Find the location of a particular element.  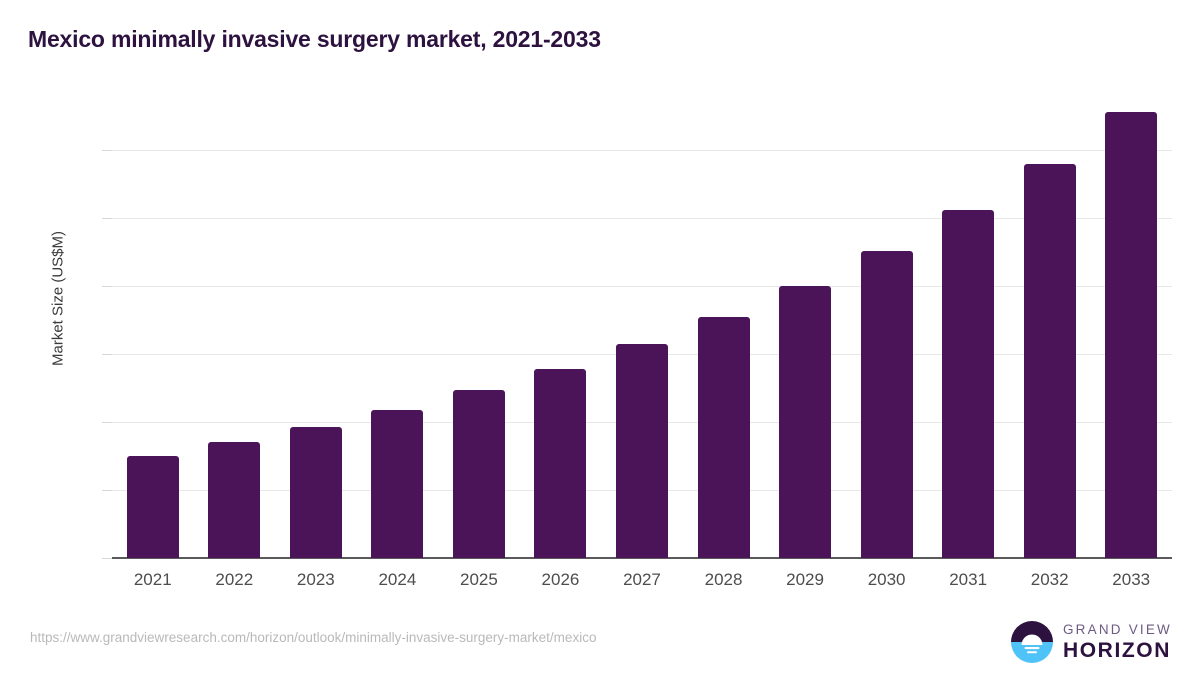

x-axis-tick-label: 2033 is located at coordinates (1131, 579).